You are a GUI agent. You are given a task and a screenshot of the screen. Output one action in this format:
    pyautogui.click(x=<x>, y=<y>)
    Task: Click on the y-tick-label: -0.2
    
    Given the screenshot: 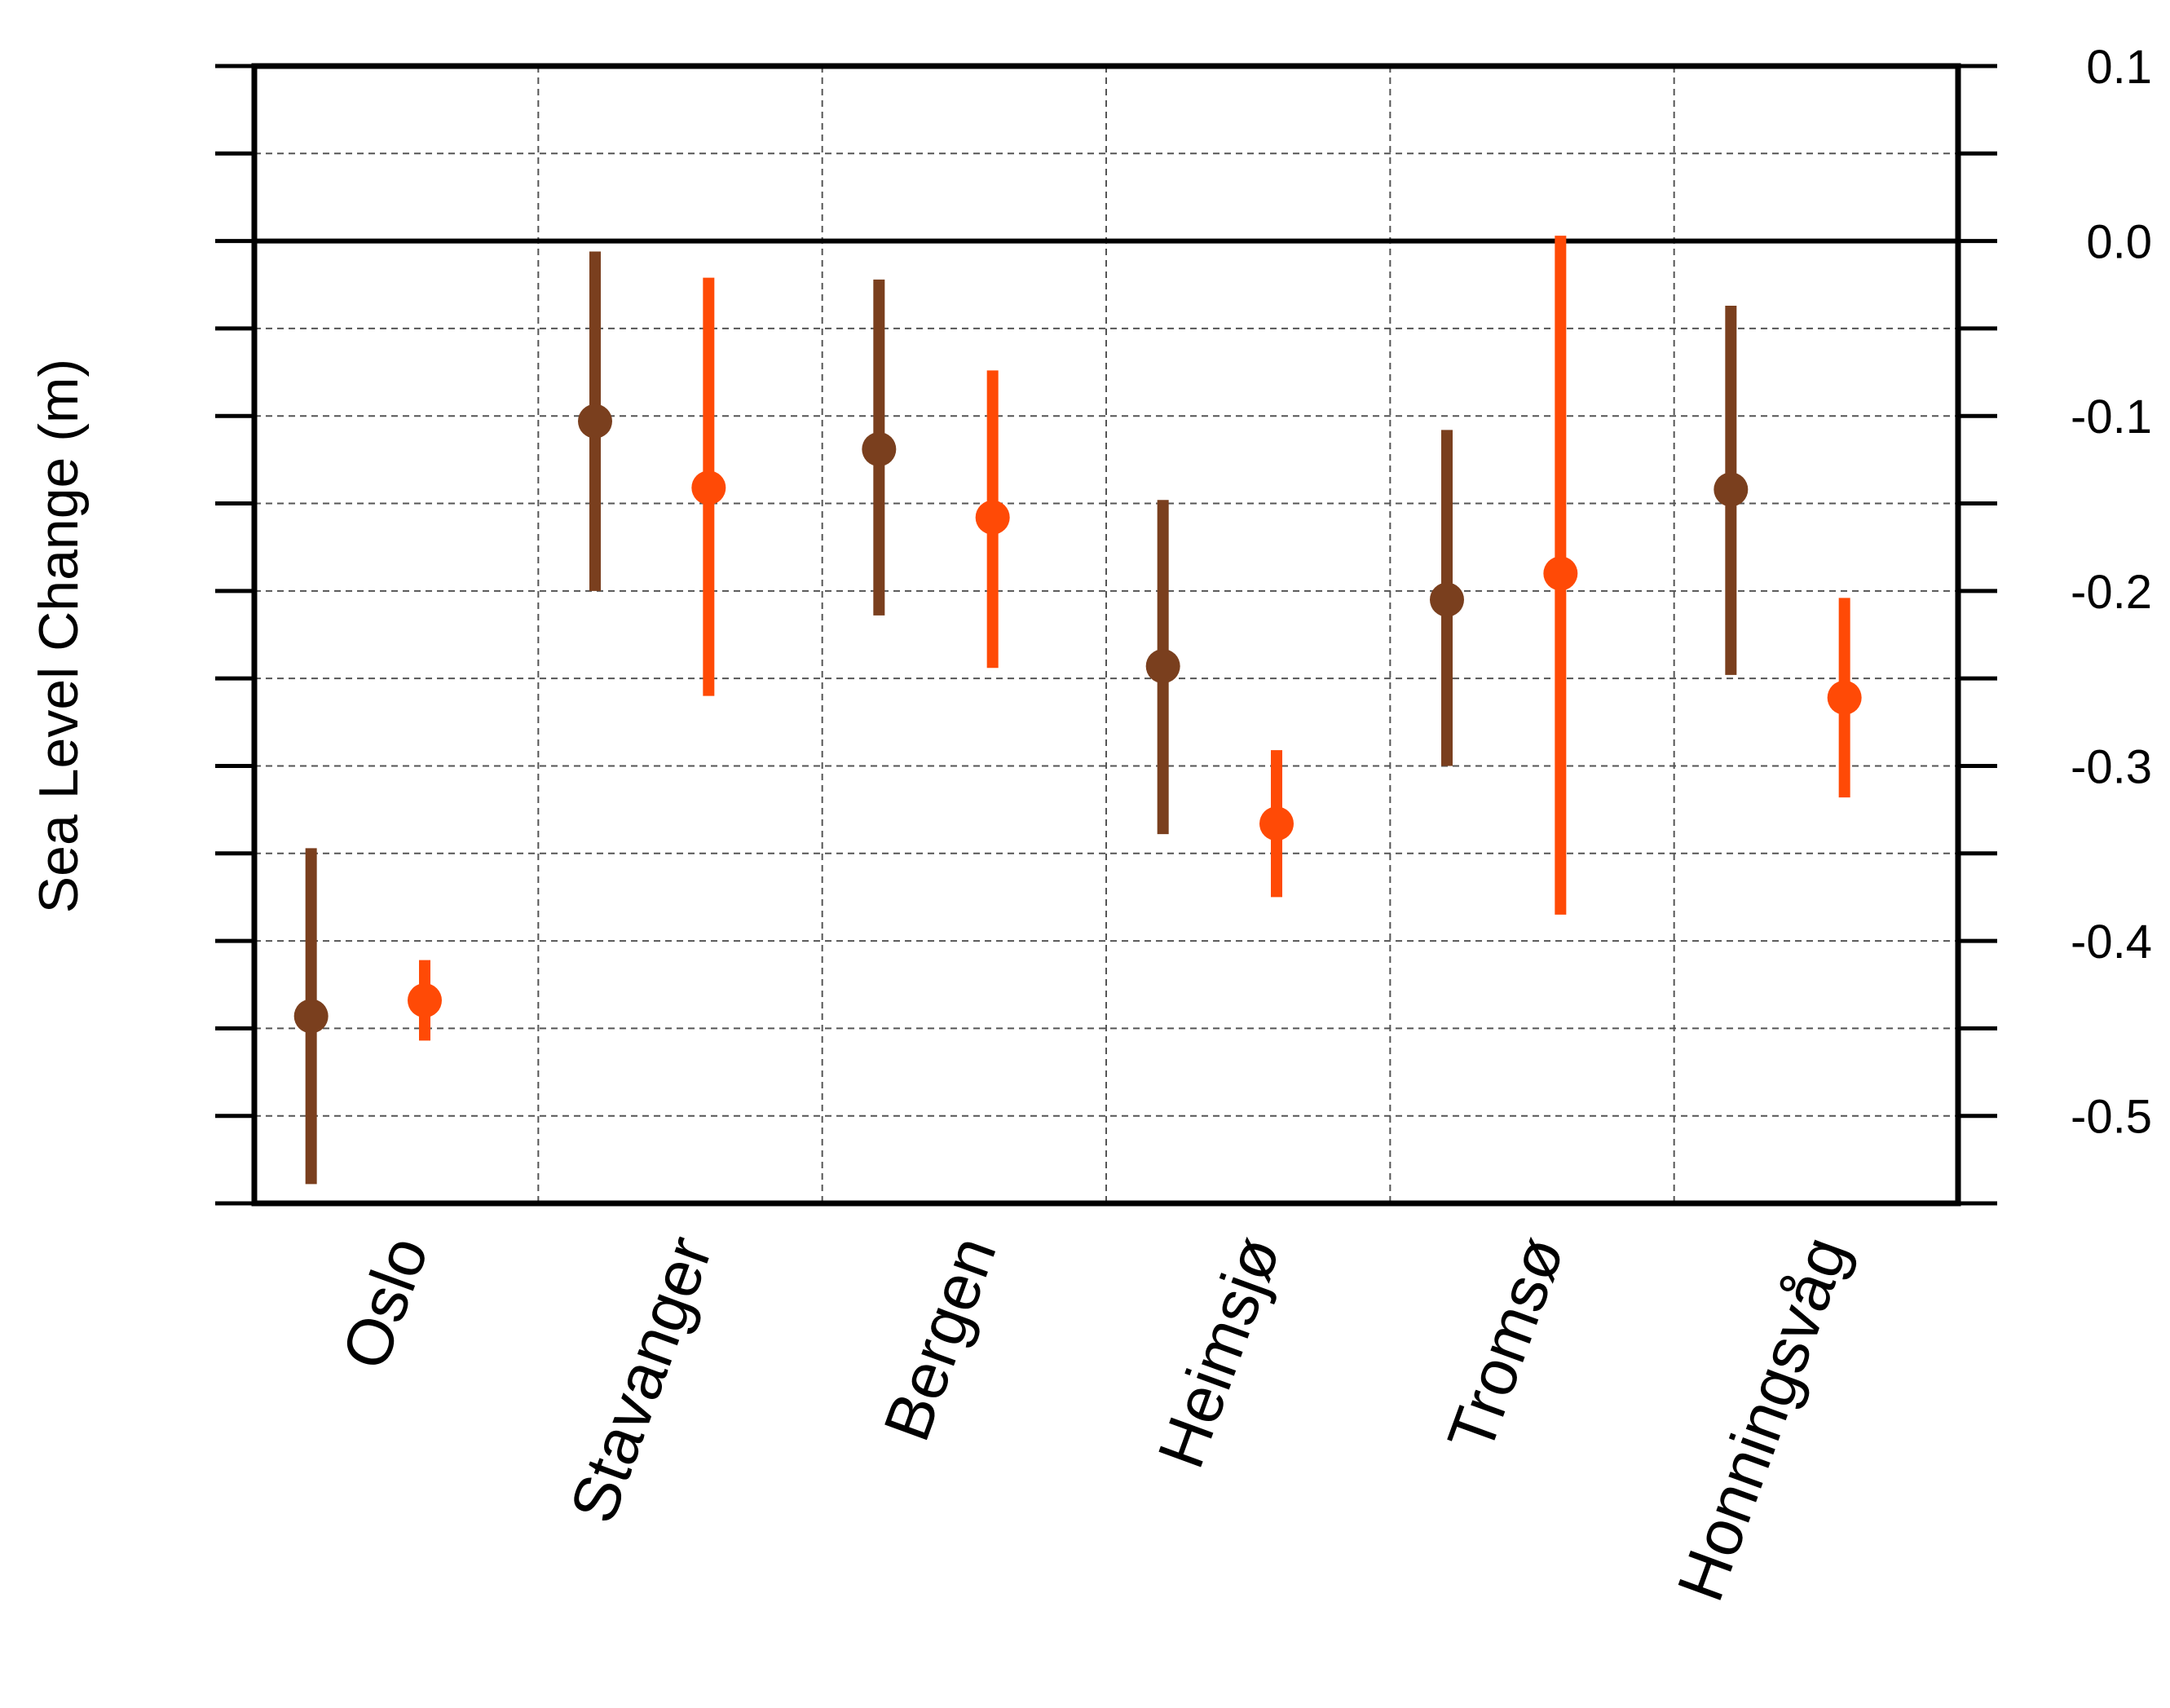 What is the action you would take?
    pyautogui.click(x=2111, y=592)
    